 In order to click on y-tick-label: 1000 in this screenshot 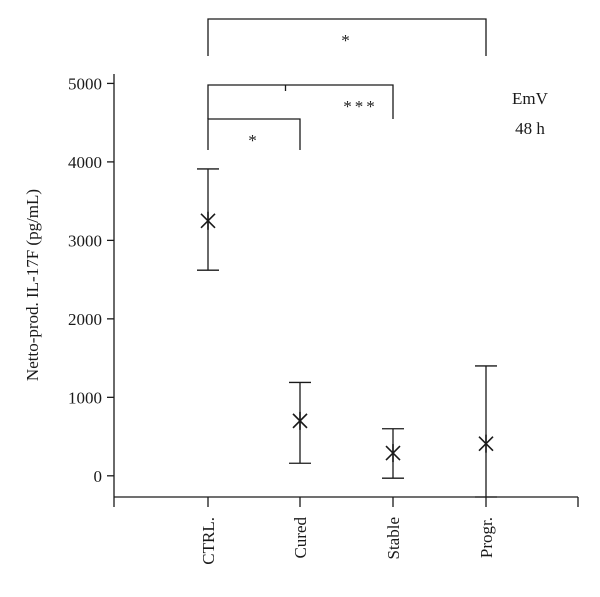, I will do `click(85, 397)`.